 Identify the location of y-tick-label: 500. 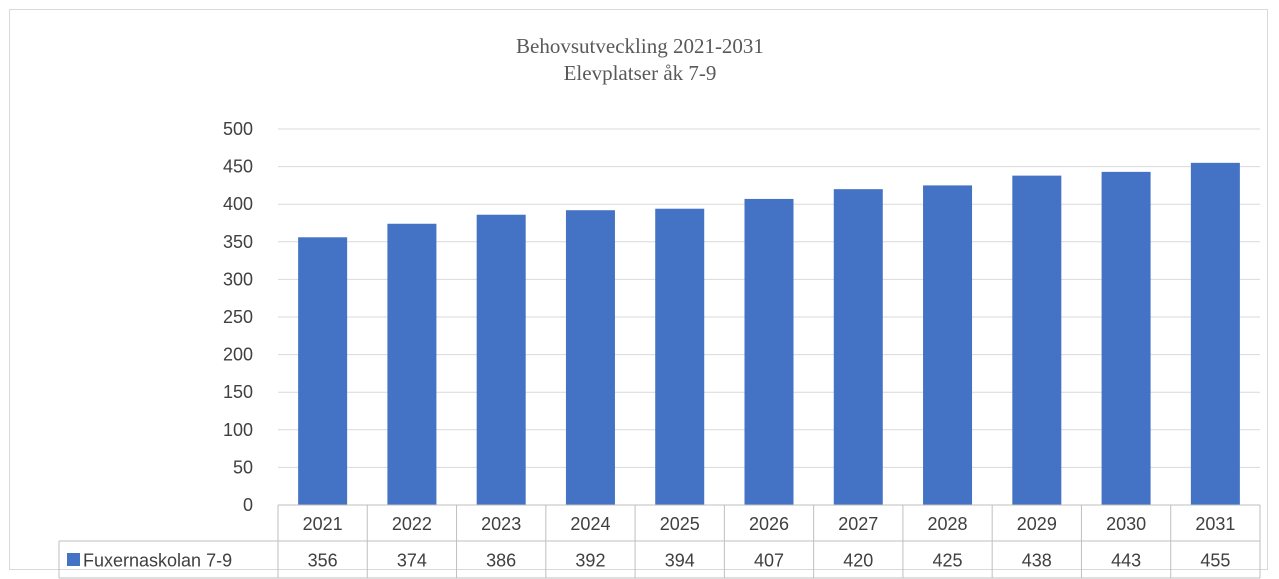
(238, 129).